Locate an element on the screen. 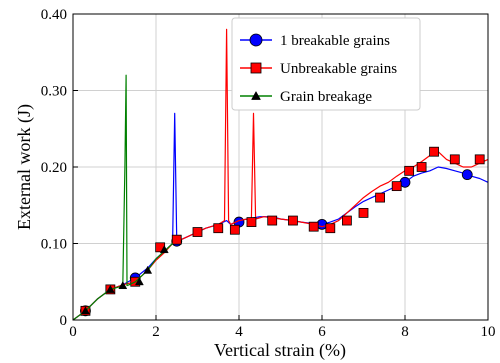  legend-box is located at coordinates (326, 64).